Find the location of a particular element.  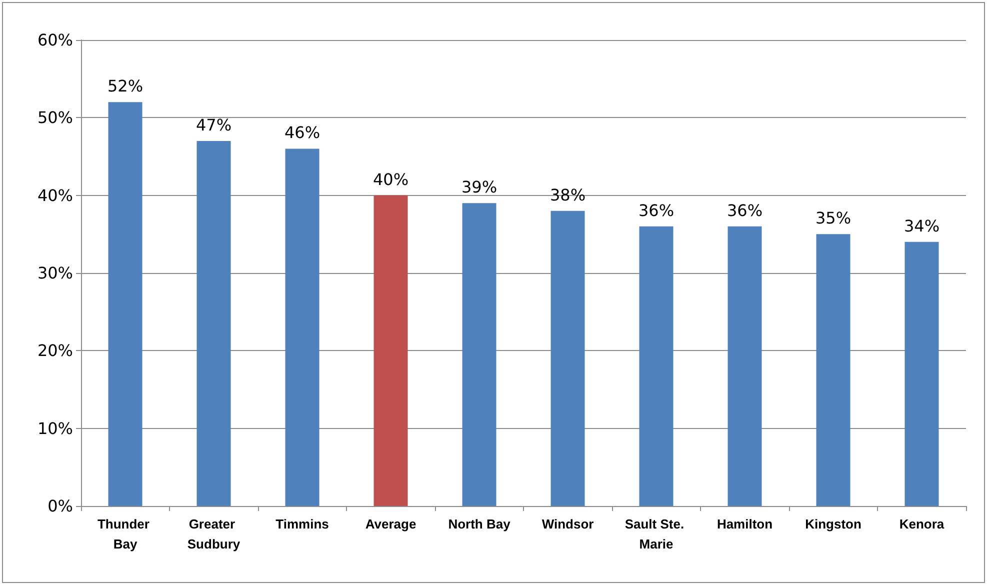

data-label: 46% is located at coordinates (302, 132).